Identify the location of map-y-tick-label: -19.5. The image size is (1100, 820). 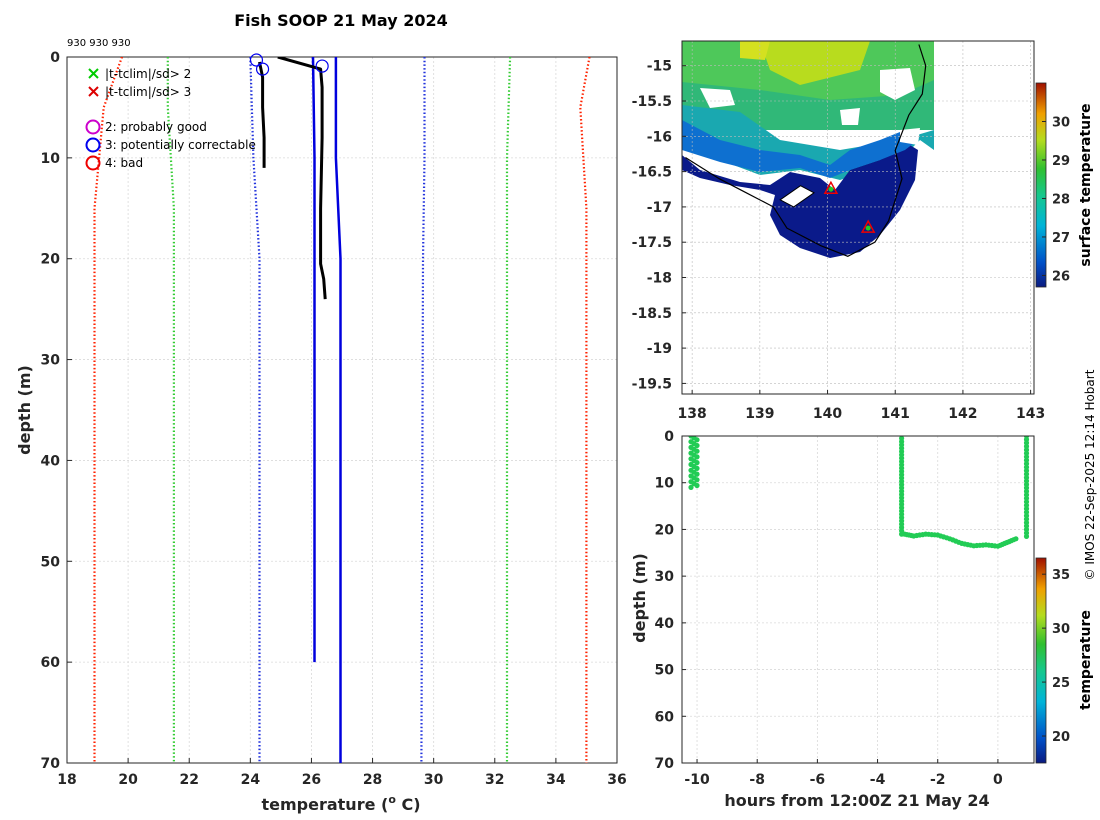
(652, 384).